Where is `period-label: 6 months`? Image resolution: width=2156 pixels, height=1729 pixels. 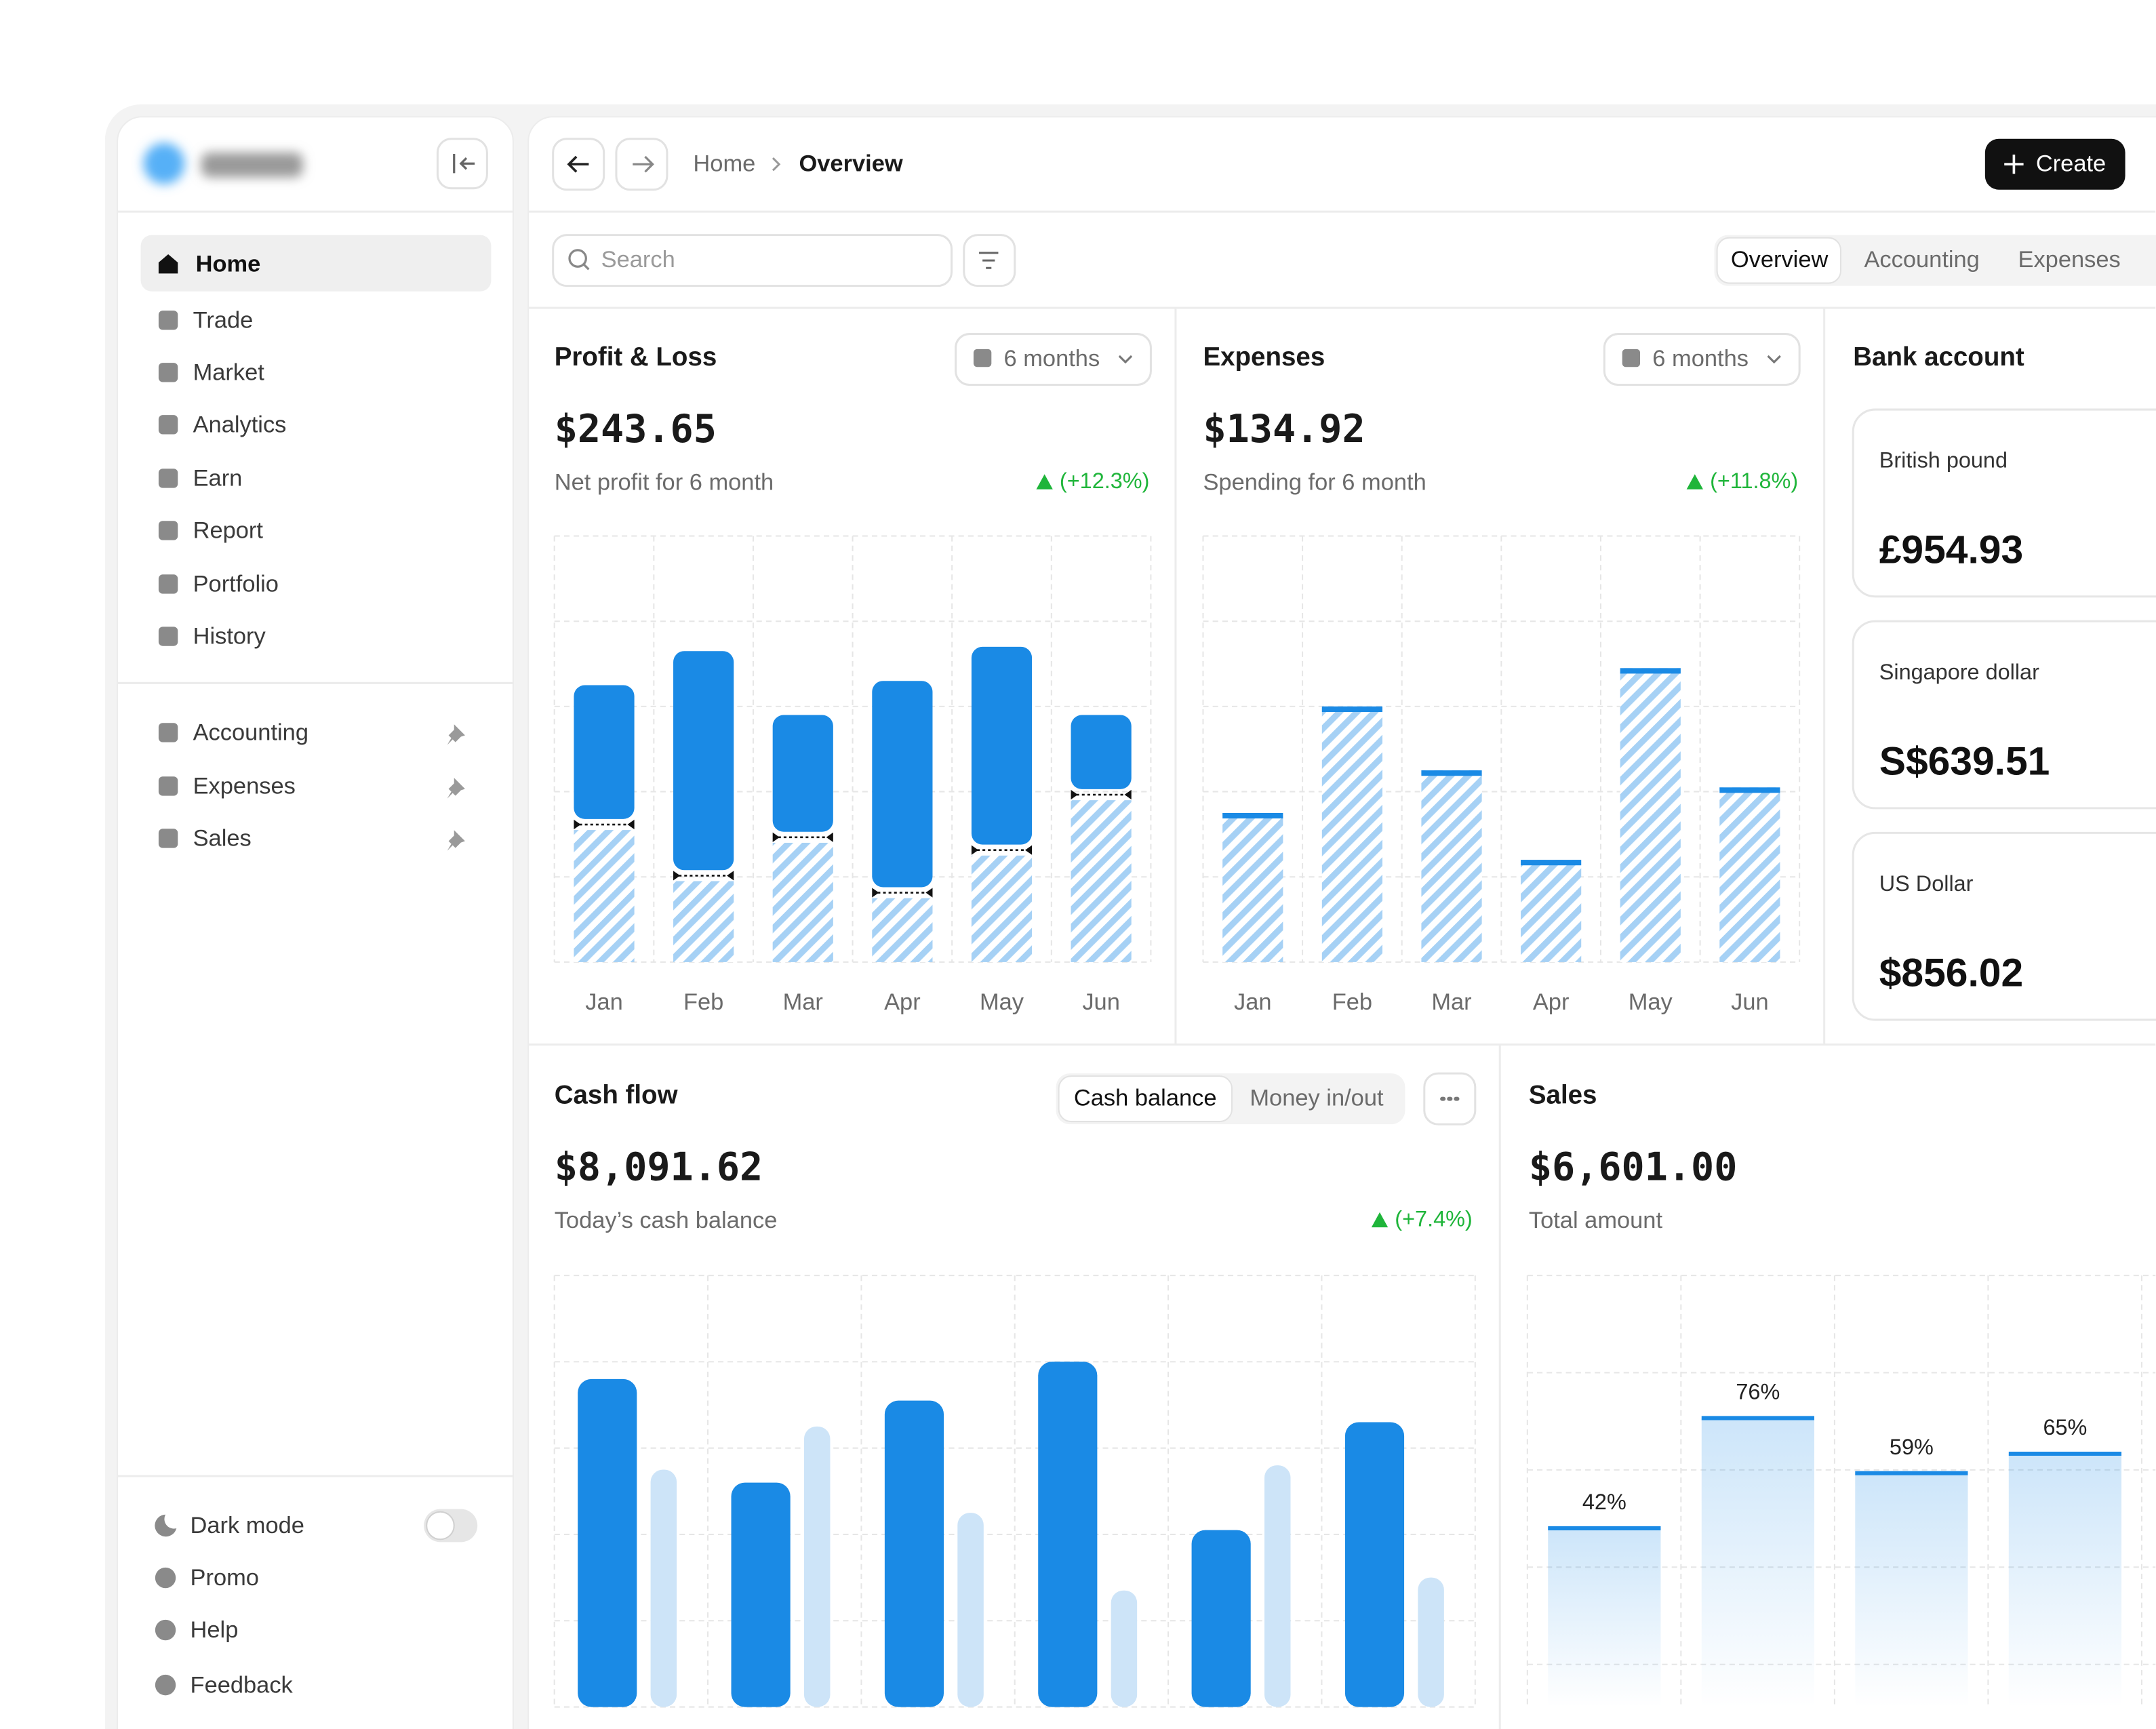 period-label: 6 months is located at coordinates (1052, 359).